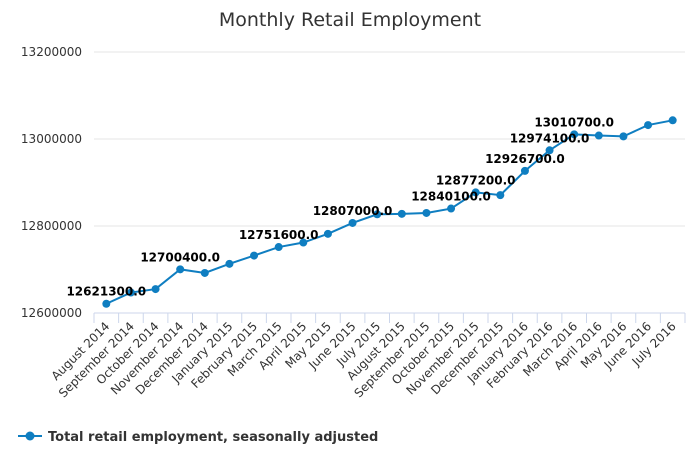 The image size is (700, 467). I want to click on y-tick-label: 12800000, so click(51, 226).